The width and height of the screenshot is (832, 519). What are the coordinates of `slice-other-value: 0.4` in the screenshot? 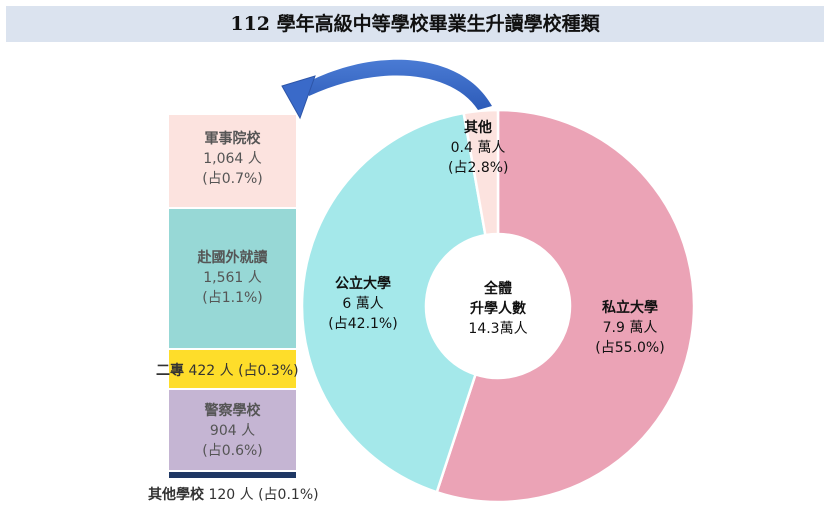 It's located at (461, 148).